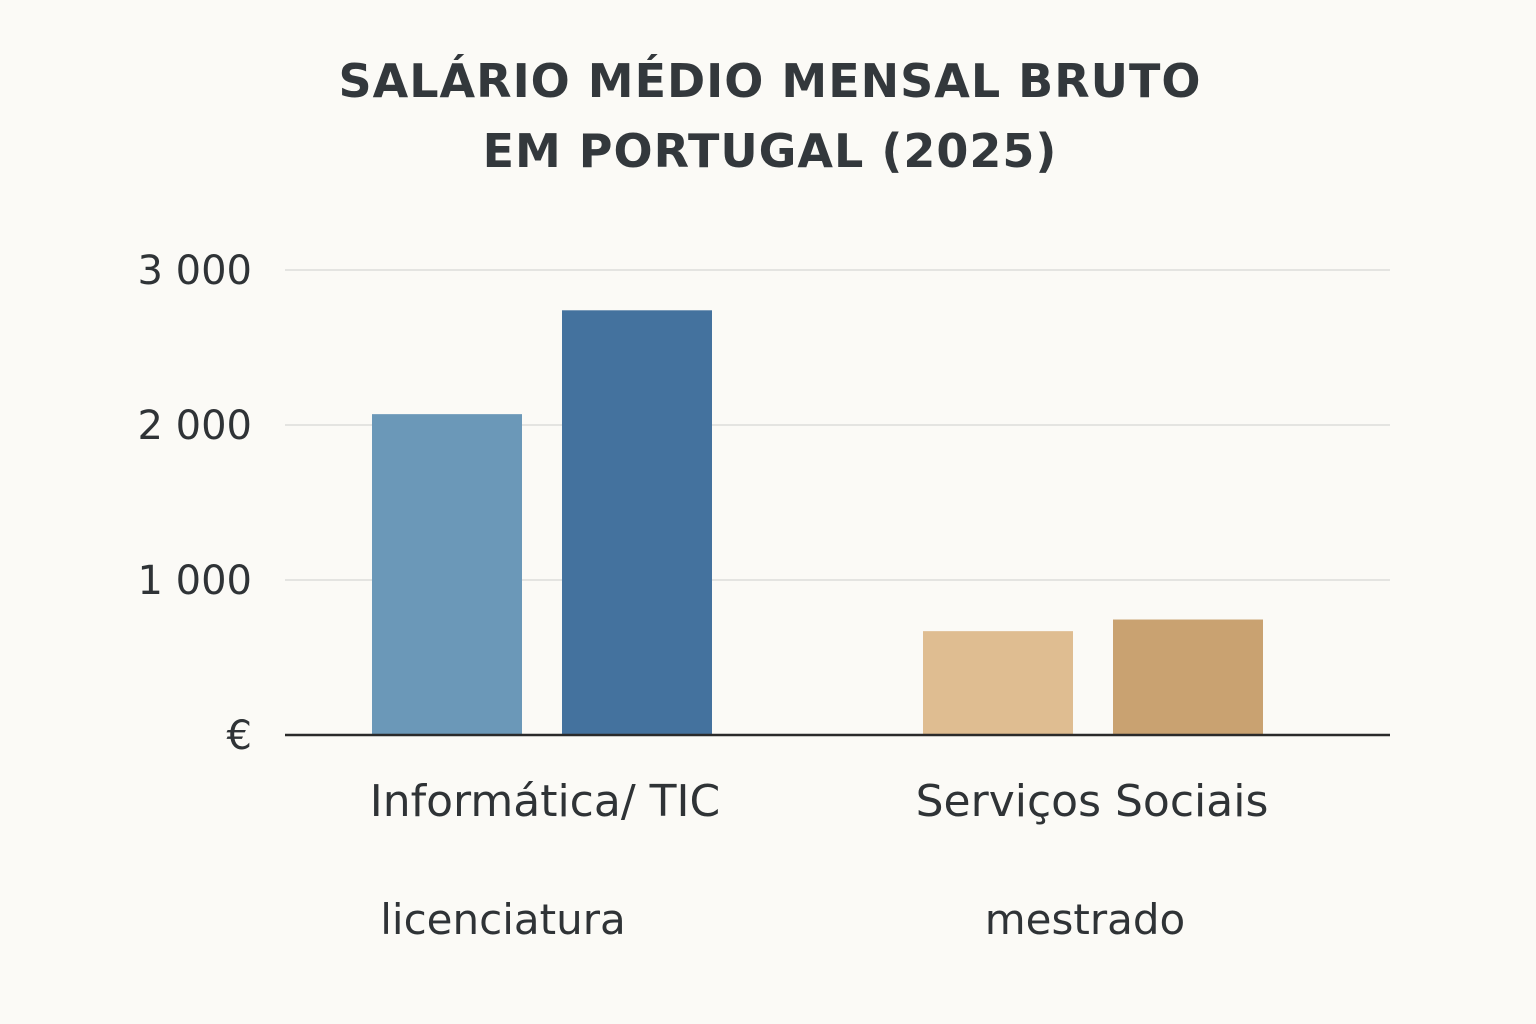 This screenshot has width=1536, height=1024. I want to click on category-label: Serviços Sociais, so click(1092, 801).